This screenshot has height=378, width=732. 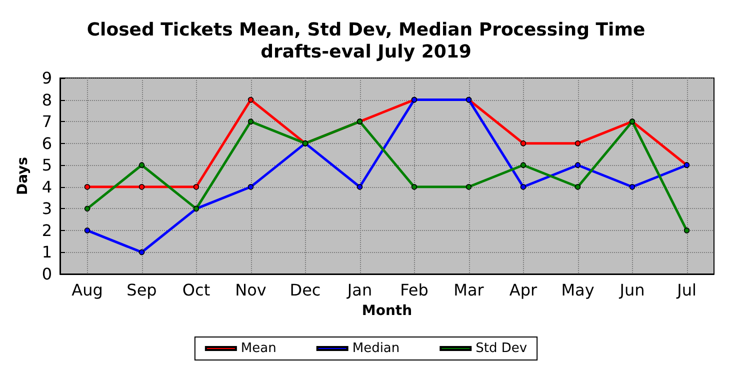 I want to click on x-tick-label: Oct, so click(x=196, y=290).